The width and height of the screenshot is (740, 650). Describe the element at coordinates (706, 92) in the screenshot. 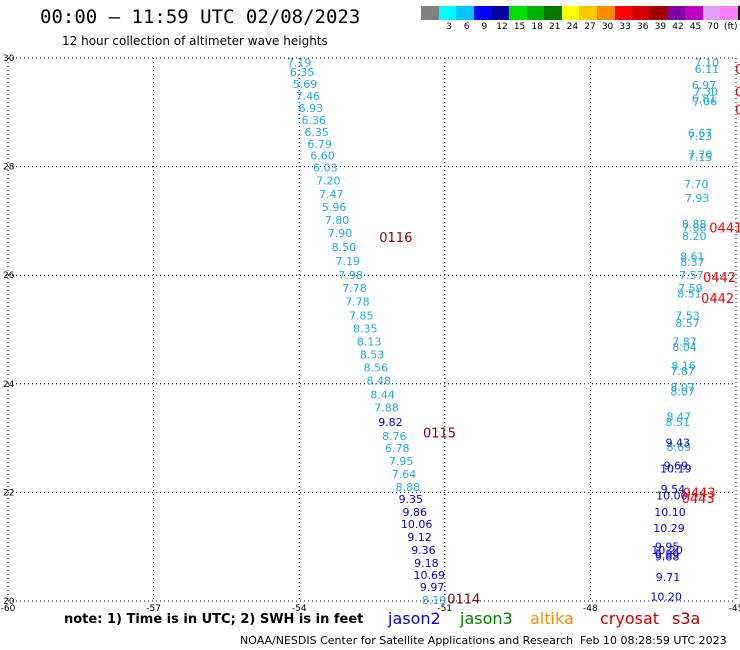

I see `wave-height-value: 7.30` at that location.